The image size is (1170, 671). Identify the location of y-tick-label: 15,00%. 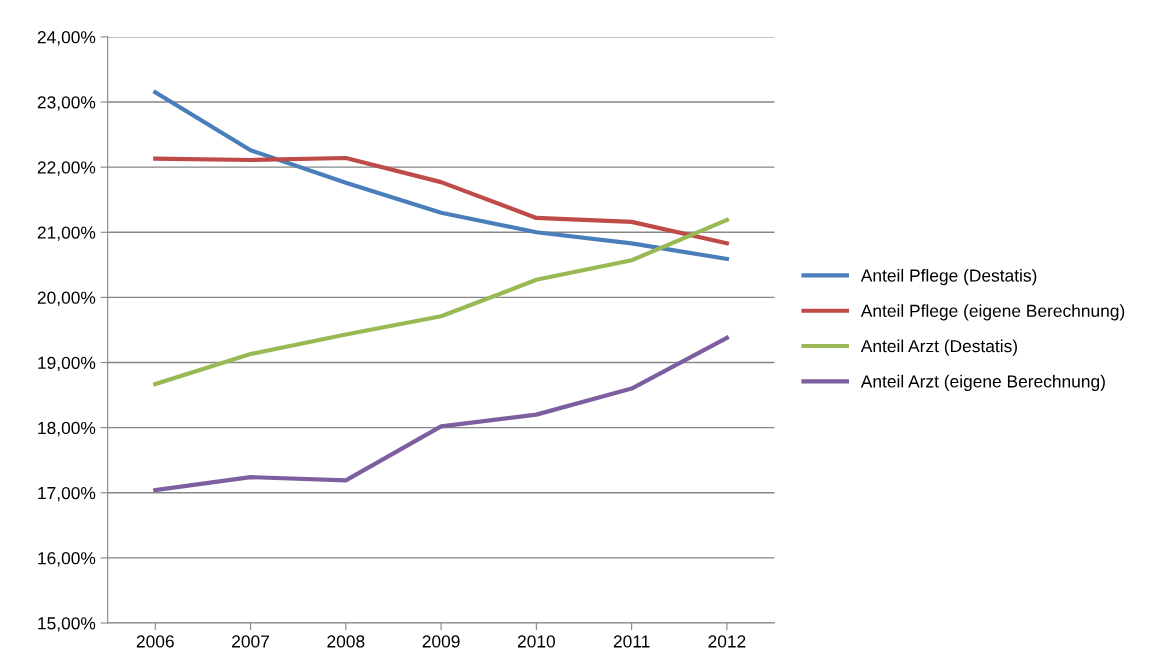
(67, 624).